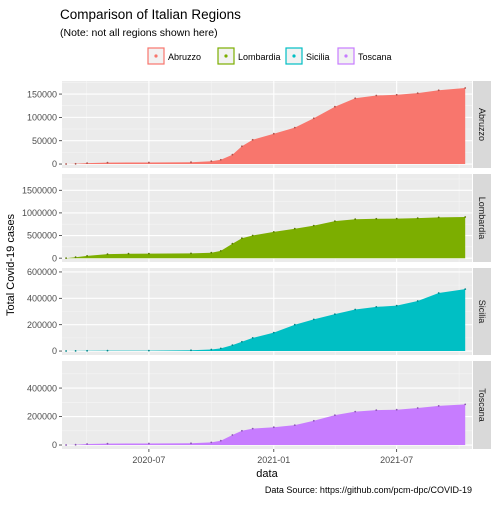 The width and height of the screenshot is (500, 505). Describe the element at coordinates (346, 56) in the screenshot. I see `legend-dot-toscana` at that location.